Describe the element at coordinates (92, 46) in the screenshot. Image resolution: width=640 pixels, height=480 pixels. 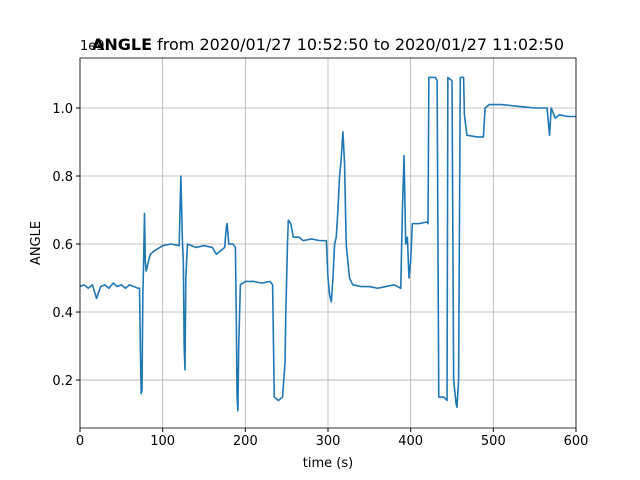
I see `offset-text: 1e9` at that location.